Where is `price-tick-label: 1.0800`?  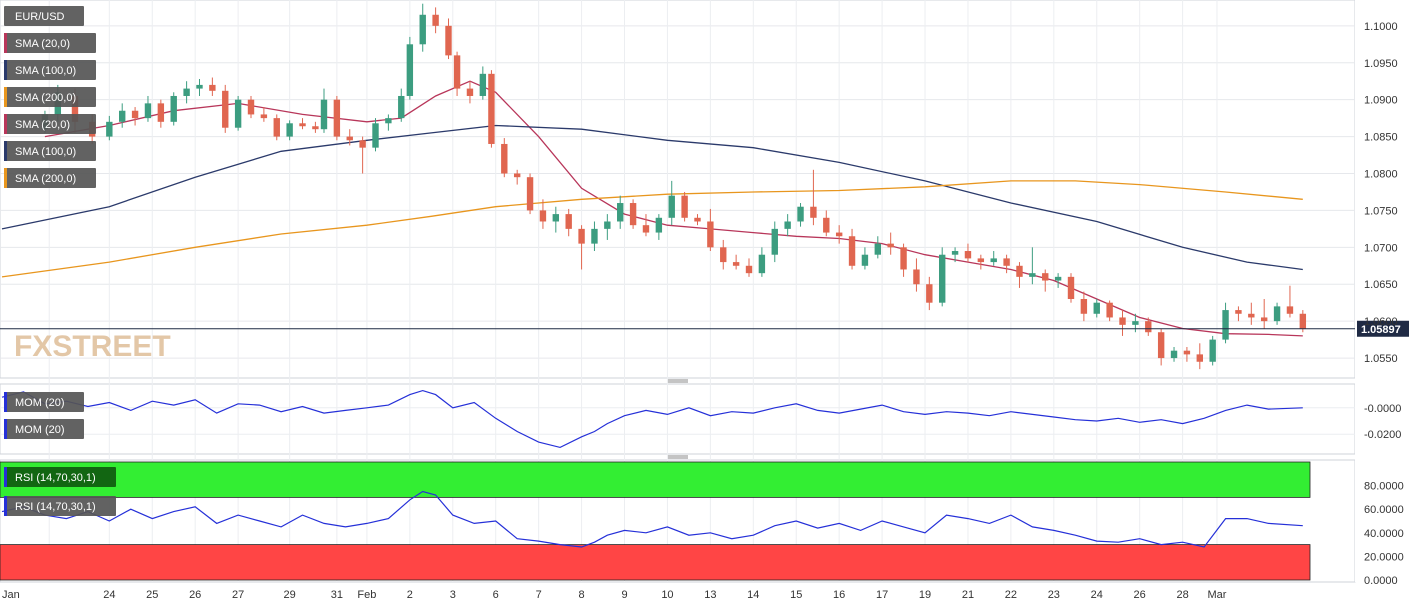
price-tick-label: 1.0800 is located at coordinates (1381, 174).